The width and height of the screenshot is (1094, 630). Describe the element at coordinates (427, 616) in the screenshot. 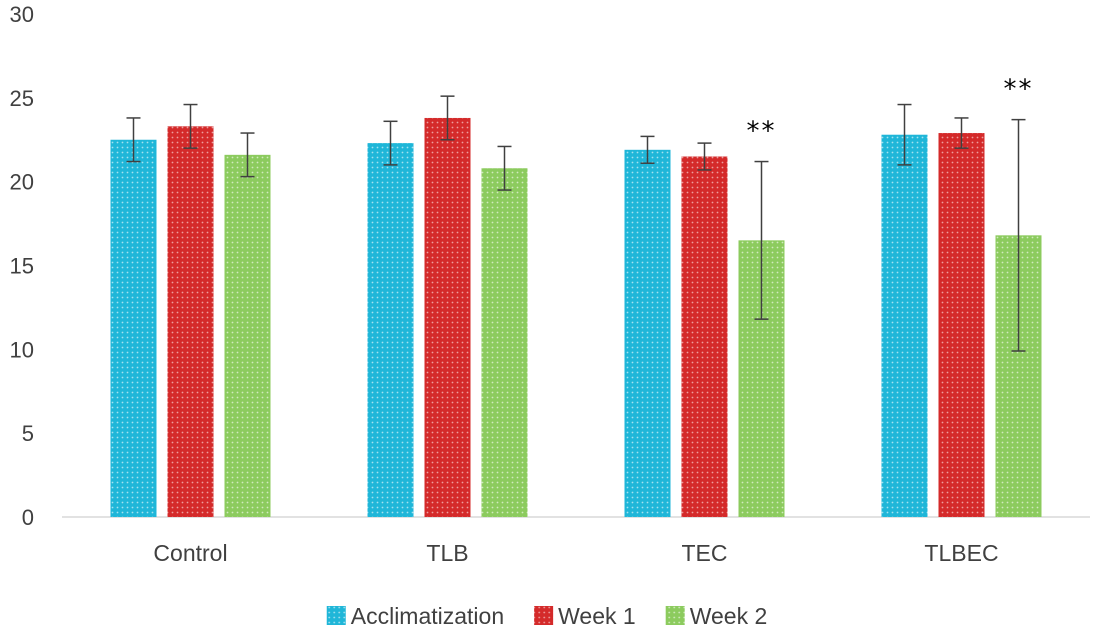

I see `legend-label: Acclimatization` at that location.